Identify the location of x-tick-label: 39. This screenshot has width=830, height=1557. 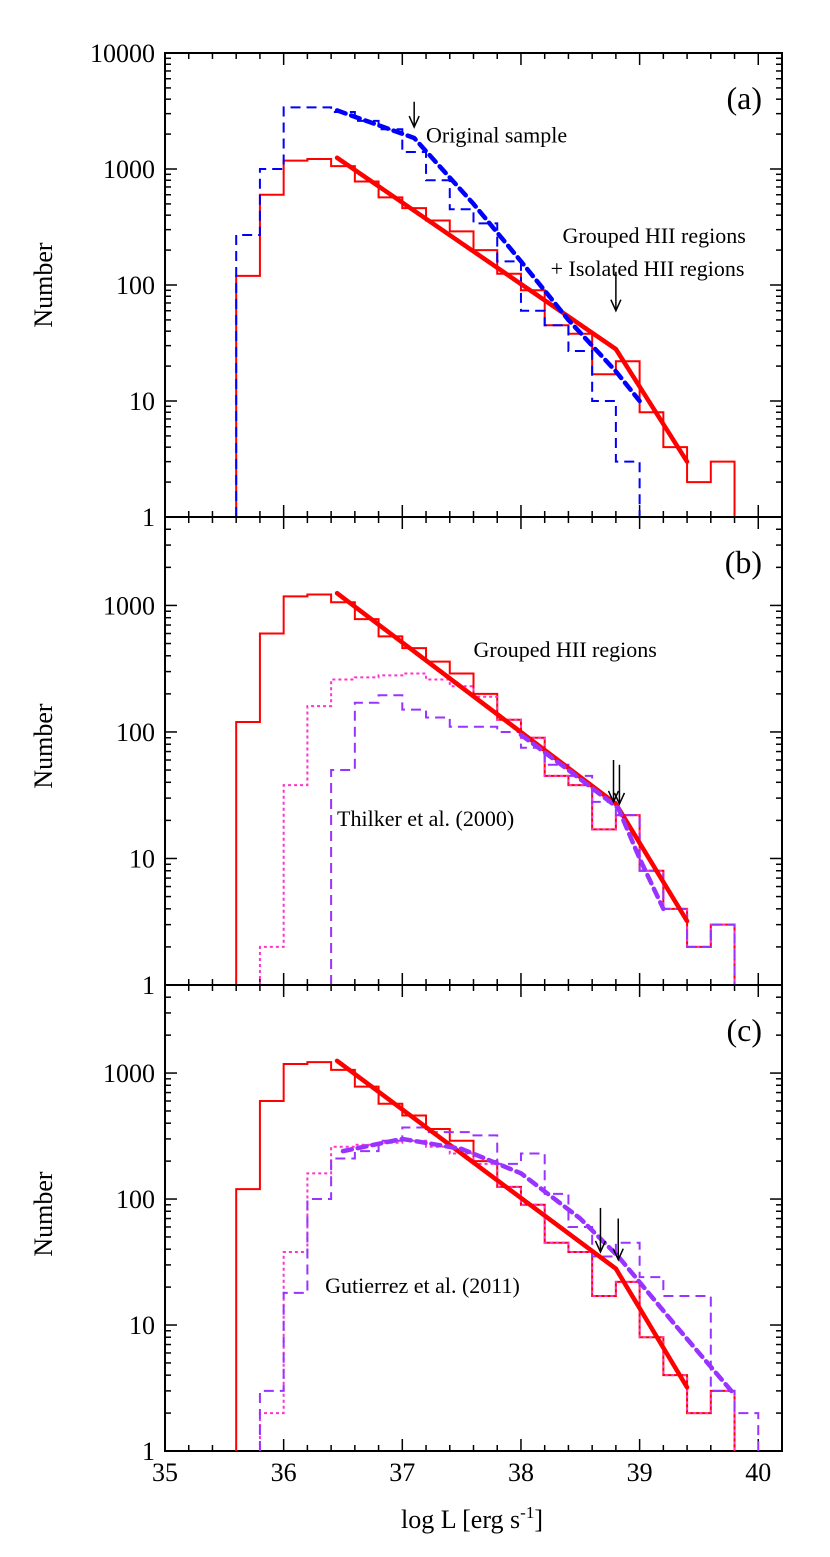
(640, 1472).